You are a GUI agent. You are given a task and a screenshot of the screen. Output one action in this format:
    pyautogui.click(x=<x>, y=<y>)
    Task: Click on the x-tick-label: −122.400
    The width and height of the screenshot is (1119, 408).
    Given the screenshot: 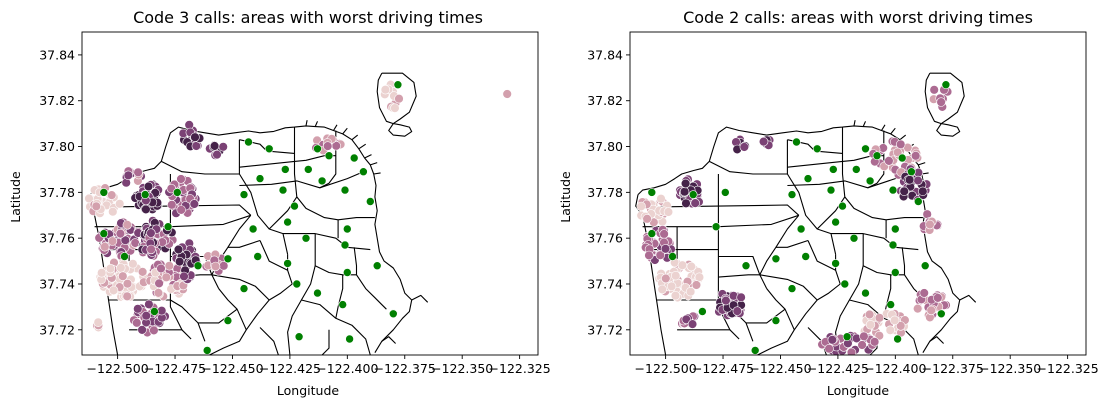 What is the action you would take?
    pyautogui.click(x=895, y=368)
    